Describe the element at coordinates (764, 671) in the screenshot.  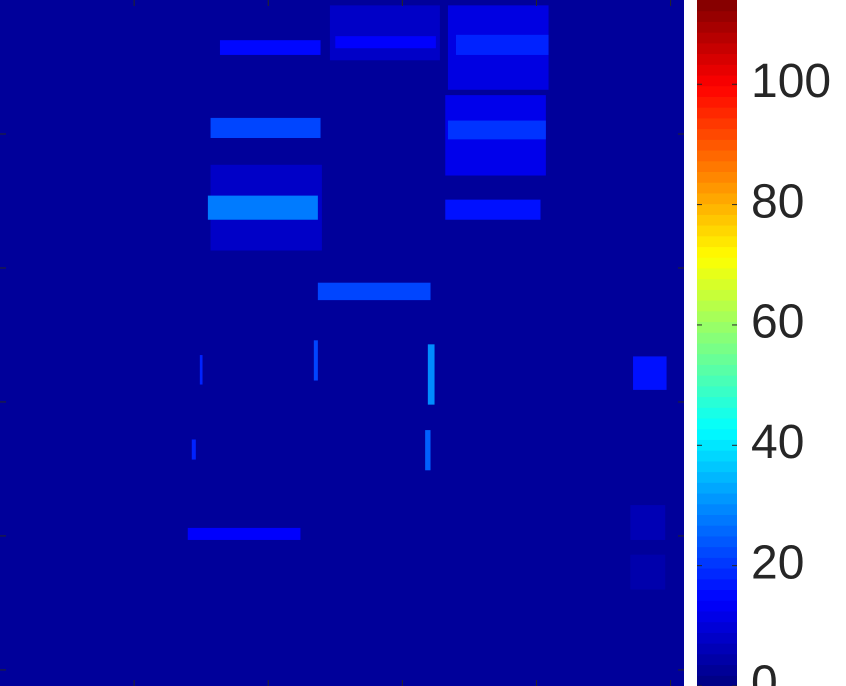
I see `colorbar-tick-label: 0` at that location.